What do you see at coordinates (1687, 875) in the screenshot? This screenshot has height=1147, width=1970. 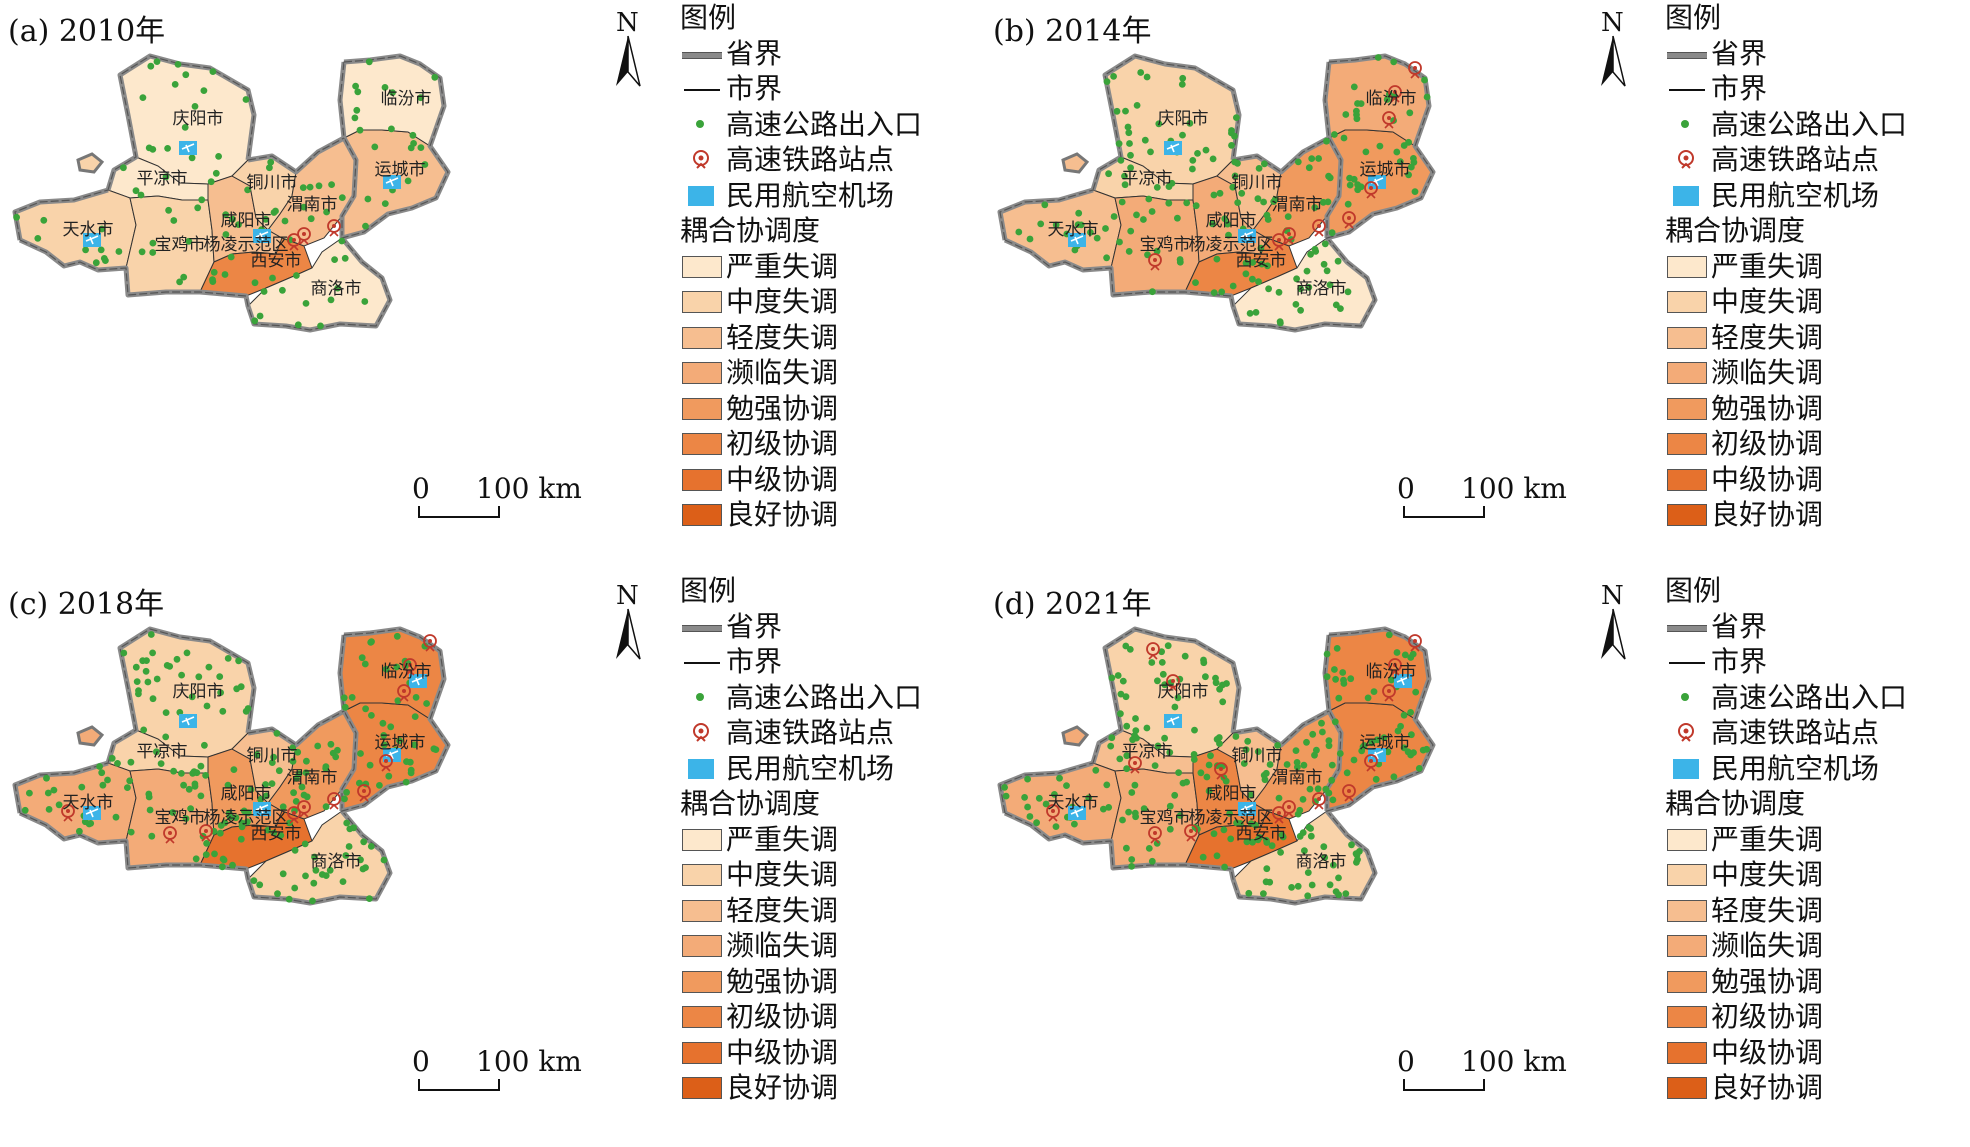 I see `class-swatch-icon` at bounding box center [1687, 875].